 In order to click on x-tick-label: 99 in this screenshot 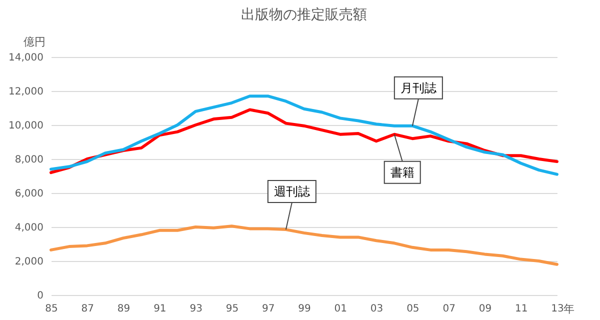, I will do `click(304, 309)`.